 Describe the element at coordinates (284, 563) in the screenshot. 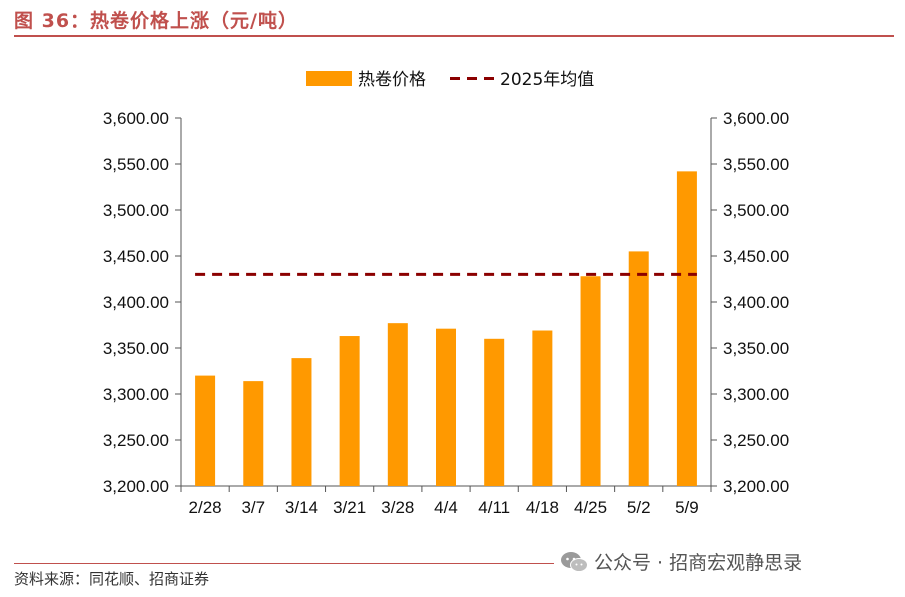

I see `footer-divider` at that location.